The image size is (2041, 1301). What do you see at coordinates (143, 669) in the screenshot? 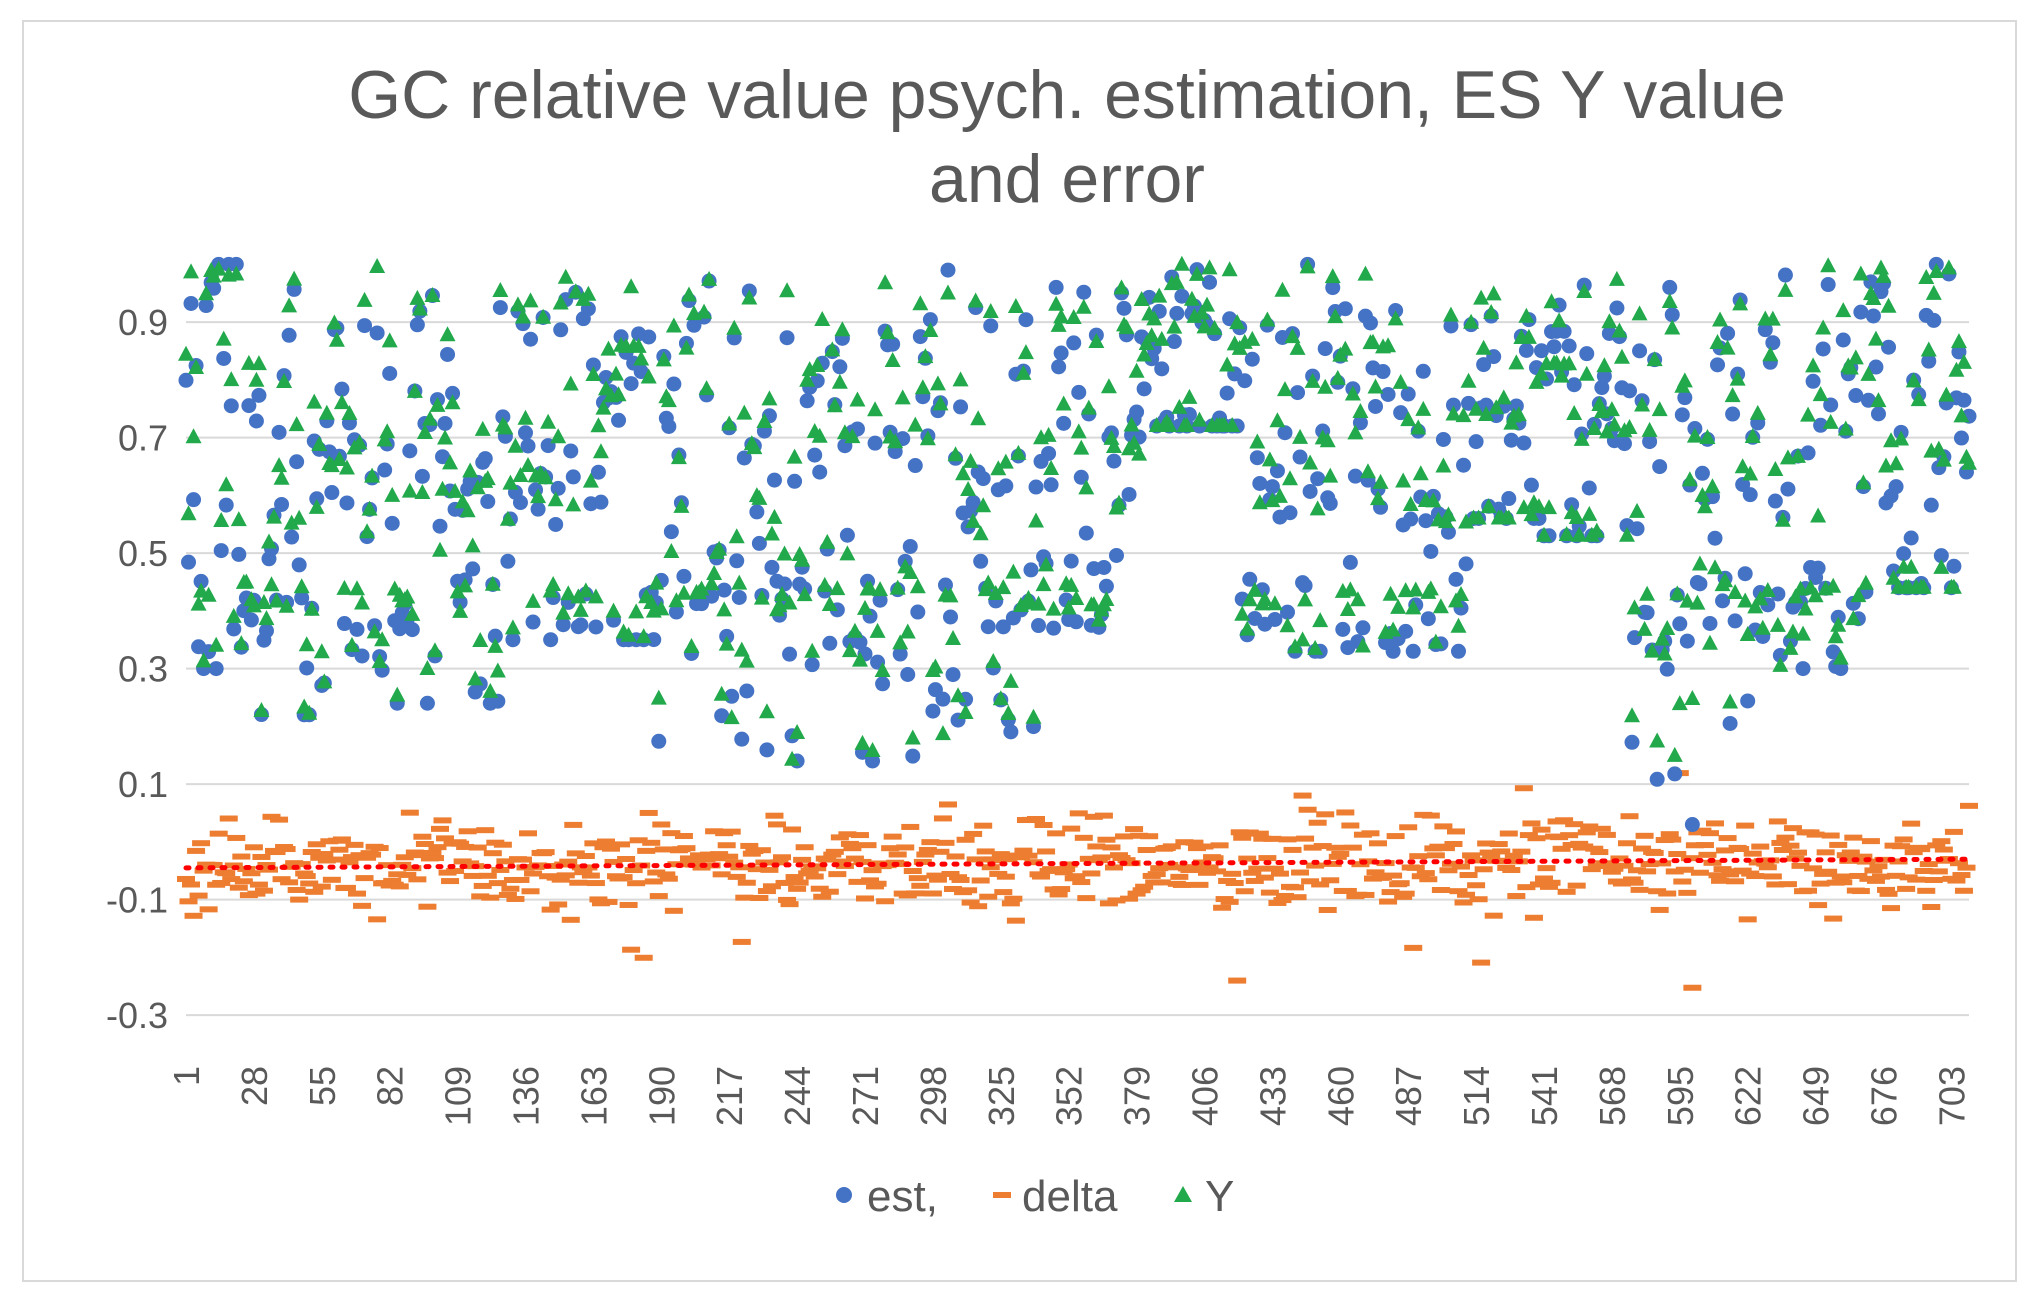
I see `y-tick-label: 0.3` at bounding box center [143, 669].